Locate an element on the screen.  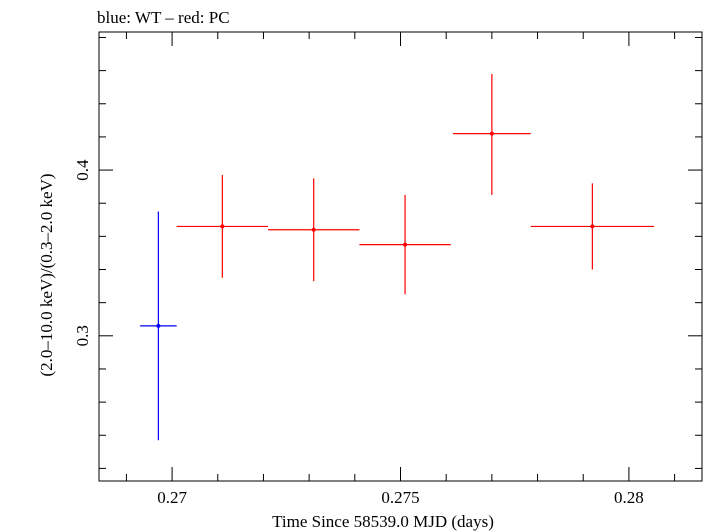
y-tick-label: 0.3 is located at coordinates (82, 335).